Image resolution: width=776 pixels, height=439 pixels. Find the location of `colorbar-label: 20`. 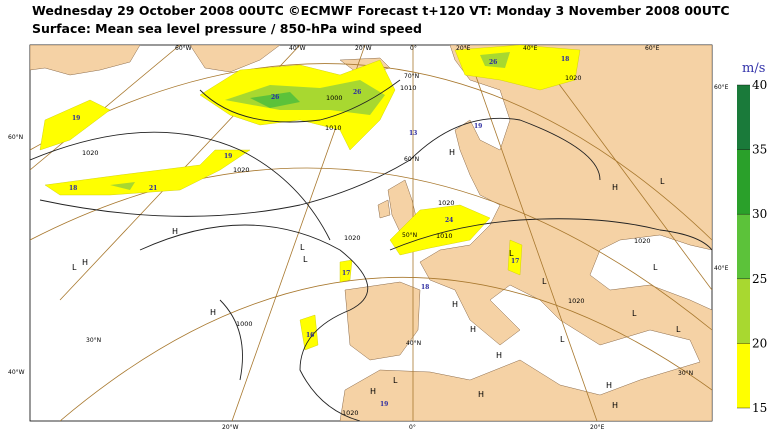

colorbar-label: 20 is located at coordinates (759, 343).